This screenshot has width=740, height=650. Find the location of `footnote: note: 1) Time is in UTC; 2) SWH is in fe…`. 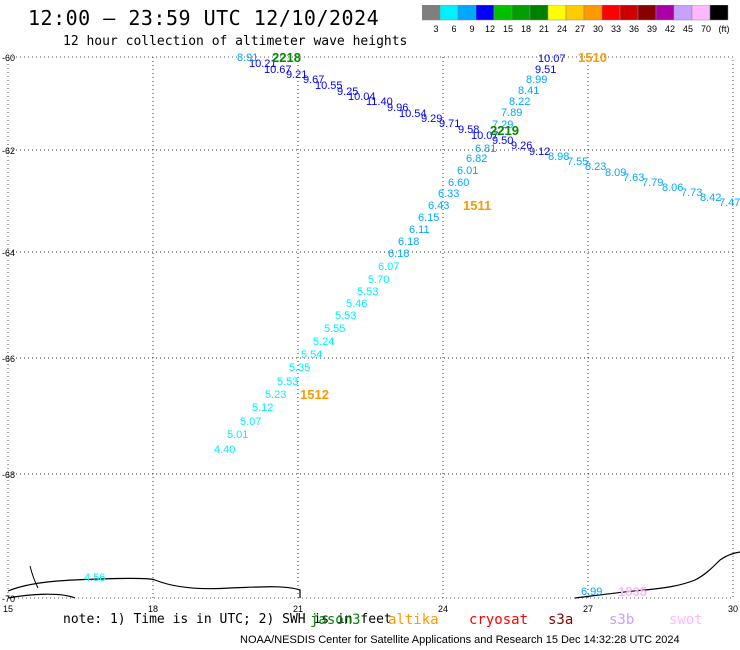

footnote: note: 1) Time is in UTC; 2) SWH is in fe… is located at coordinates (227, 619).